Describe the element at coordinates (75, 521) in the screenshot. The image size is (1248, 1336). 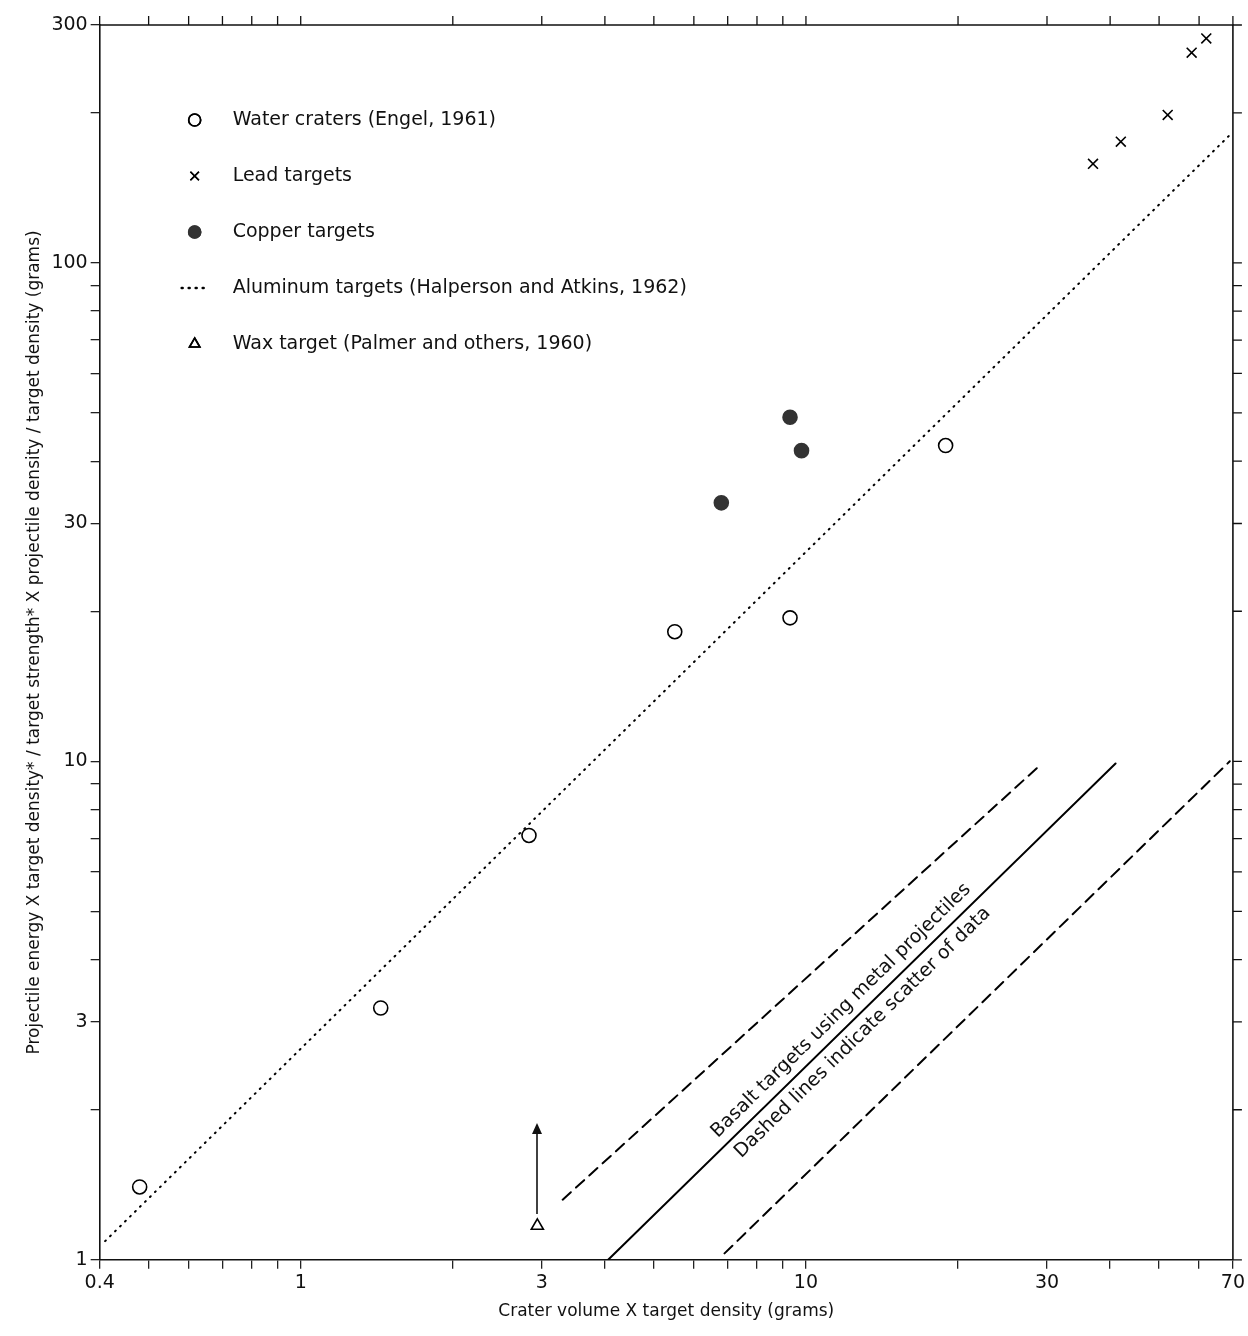
I see `y-tick-label: 30` at that location.